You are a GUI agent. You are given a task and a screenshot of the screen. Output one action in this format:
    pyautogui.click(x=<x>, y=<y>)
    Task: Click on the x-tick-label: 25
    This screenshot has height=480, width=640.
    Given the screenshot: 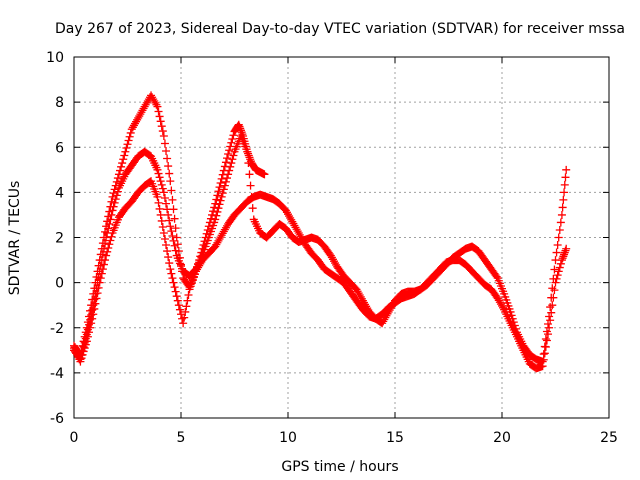 What is the action you would take?
    pyautogui.click(x=609, y=438)
    